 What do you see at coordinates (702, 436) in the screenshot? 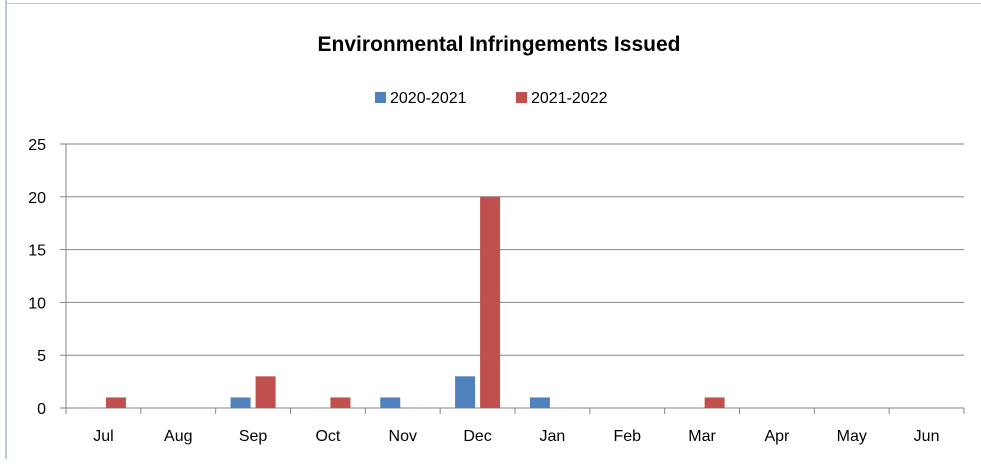
I see `x-tick-label: Mar` at bounding box center [702, 436].